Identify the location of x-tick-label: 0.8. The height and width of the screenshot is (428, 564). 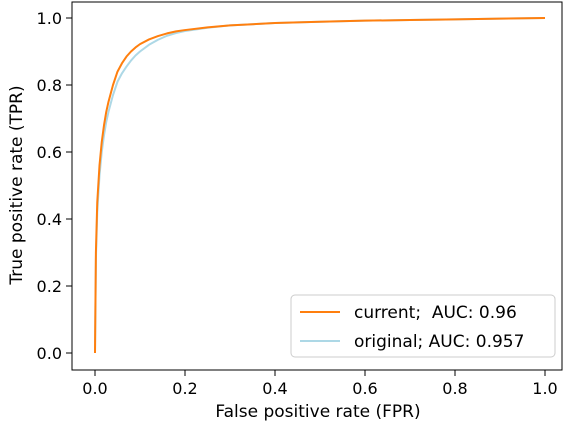
(454, 388).